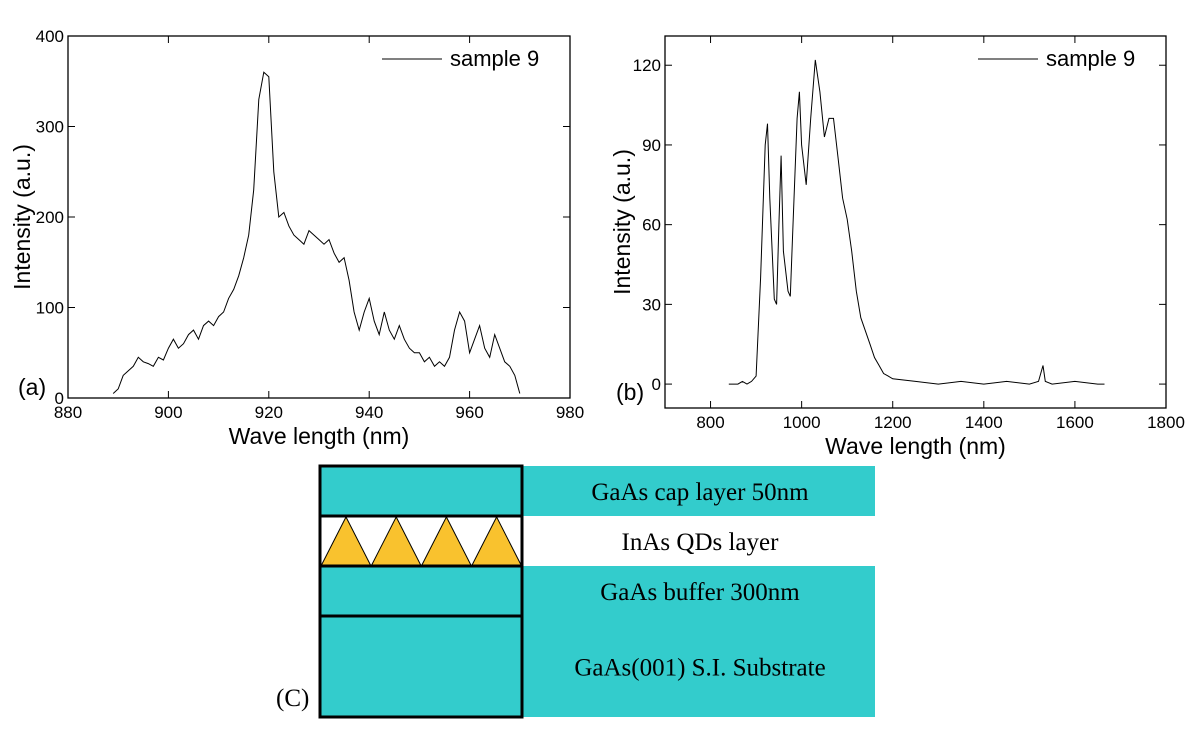 The height and width of the screenshot is (740, 1200). What do you see at coordinates (369, 412) in the screenshot?
I see `x-tick-label: 940` at bounding box center [369, 412].